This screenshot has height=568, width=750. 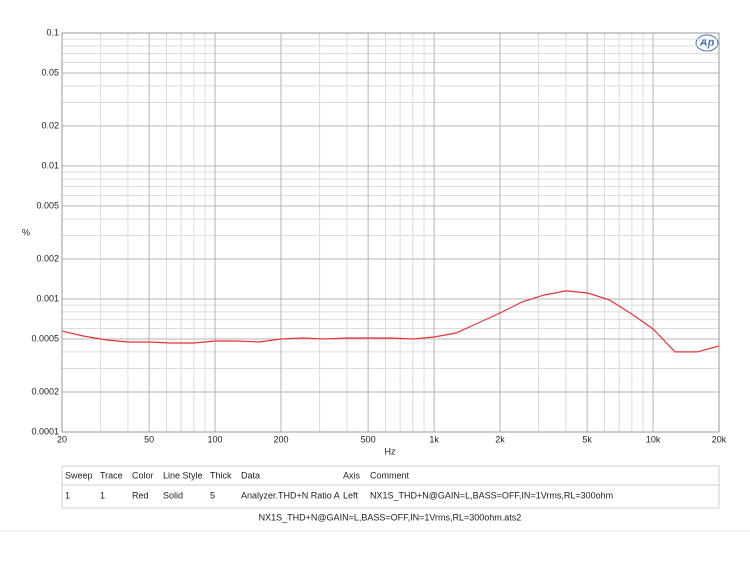 I want to click on table-header: Comment, so click(x=390, y=475).